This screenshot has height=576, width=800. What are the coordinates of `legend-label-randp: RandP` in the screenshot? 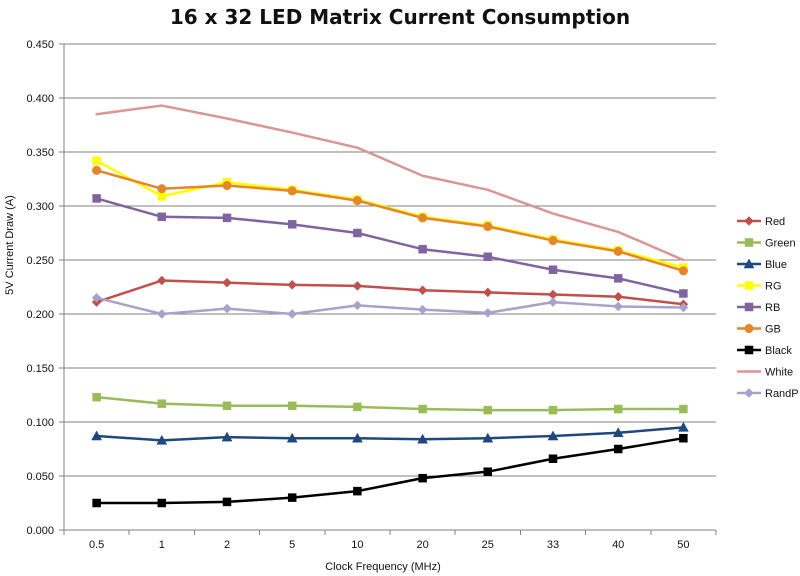 It's located at (782, 394).